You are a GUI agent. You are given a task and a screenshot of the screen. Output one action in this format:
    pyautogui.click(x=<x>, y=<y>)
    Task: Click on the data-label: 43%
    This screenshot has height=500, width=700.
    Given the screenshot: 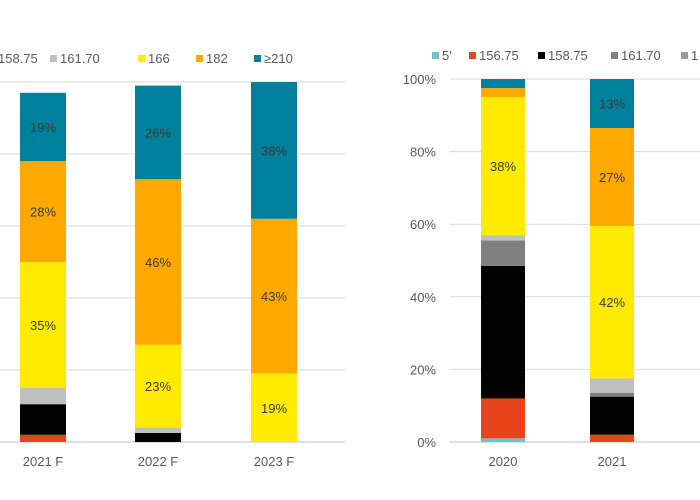 What is the action you would take?
    pyautogui.click(x=274, y=296)
    